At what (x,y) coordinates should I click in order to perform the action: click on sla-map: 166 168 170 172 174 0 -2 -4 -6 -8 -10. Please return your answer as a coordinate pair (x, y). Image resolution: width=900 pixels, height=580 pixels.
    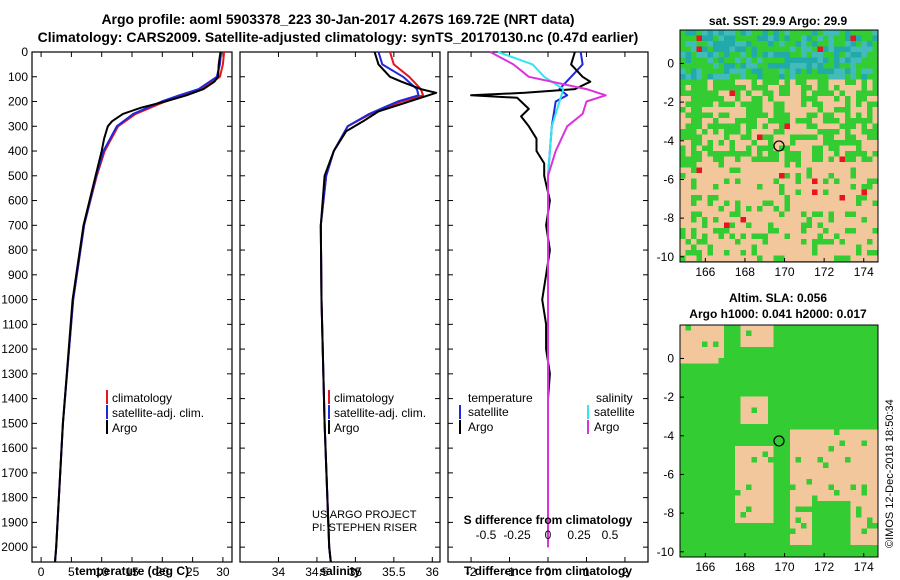
    Looking at the image, I should click on (768, 449).